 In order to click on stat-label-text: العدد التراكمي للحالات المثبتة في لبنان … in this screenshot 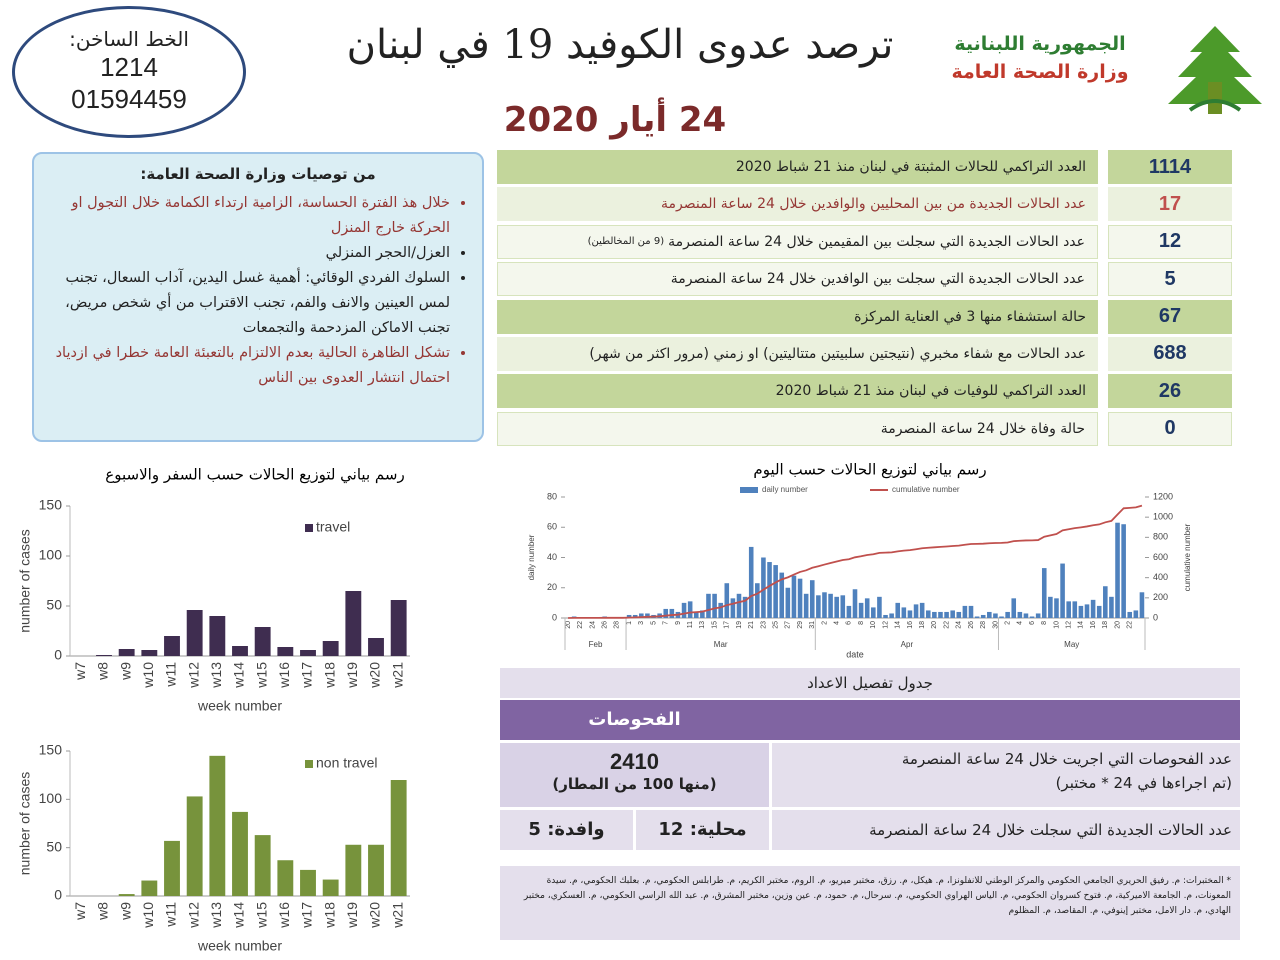, I will do `click(910, 167)`.